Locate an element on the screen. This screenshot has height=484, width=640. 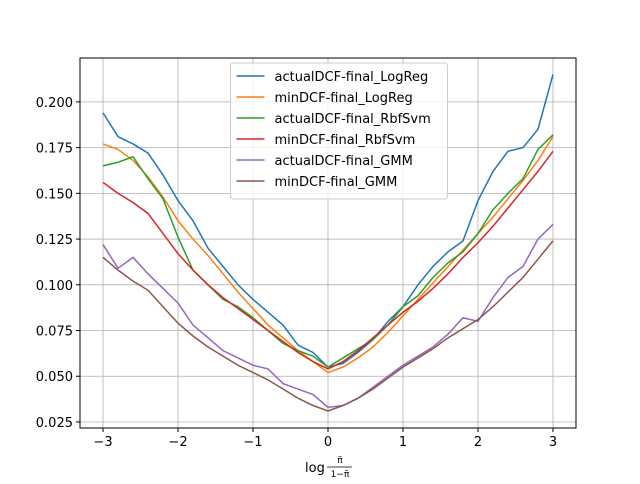
y-tick-label: 0.175 is located at coordinates (54, 149).